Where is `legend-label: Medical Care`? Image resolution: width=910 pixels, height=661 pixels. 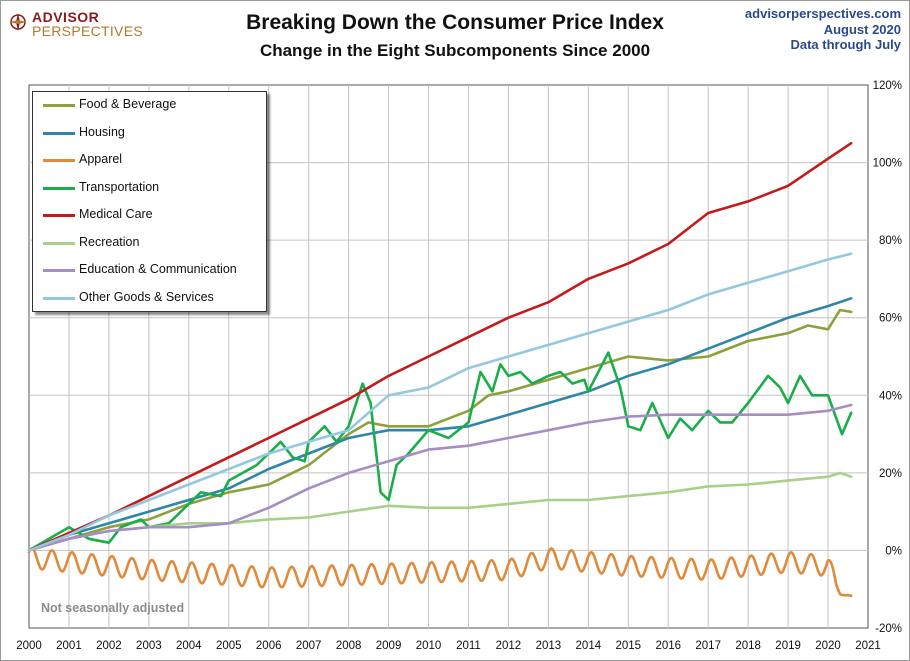
legend-label: Medical Care is located at coordinates (116, 214).